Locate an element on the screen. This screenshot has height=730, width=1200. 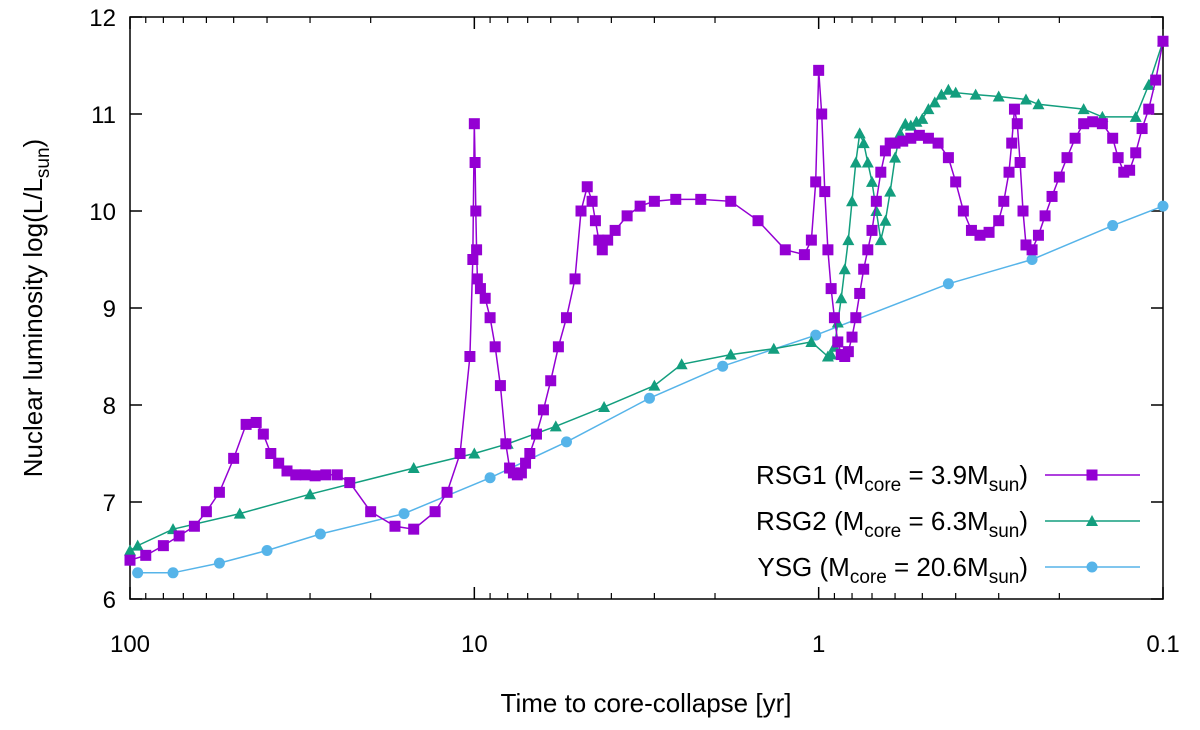
y-axis-title-sub: sun is located at coordinates (43, 162).